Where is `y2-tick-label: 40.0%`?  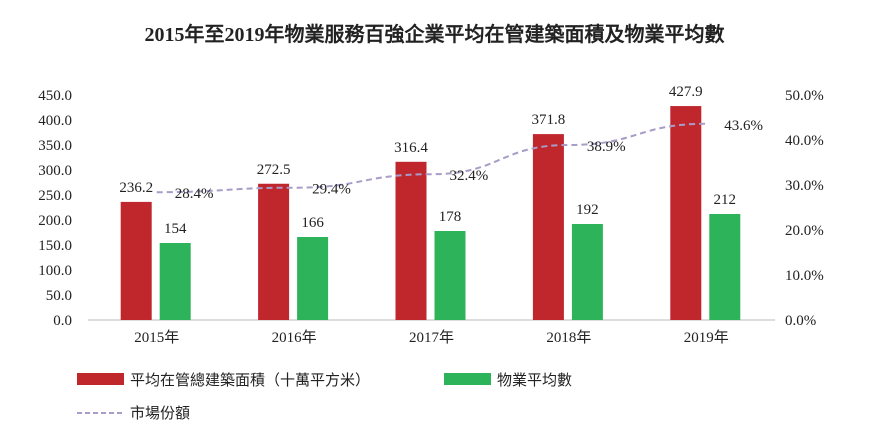 y2-tick-label: 40.0% is located at coordinates (804, 141).